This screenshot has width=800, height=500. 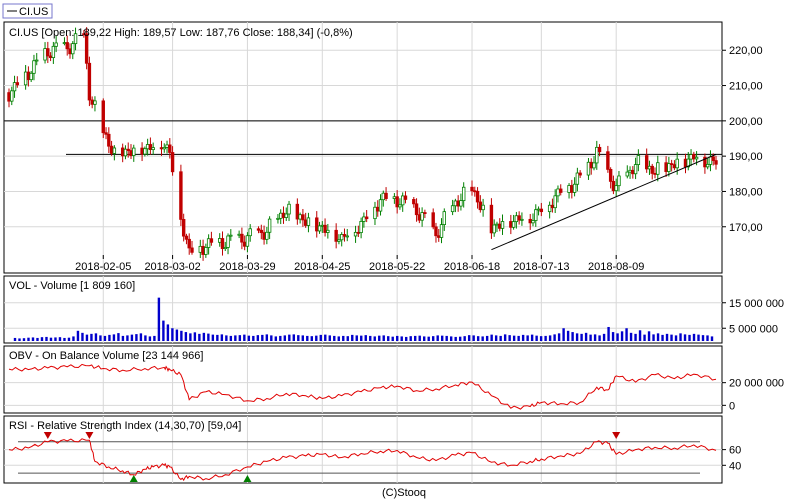 I want to click on price-y-tick-label: 170,00, so click(x=746, y=228).